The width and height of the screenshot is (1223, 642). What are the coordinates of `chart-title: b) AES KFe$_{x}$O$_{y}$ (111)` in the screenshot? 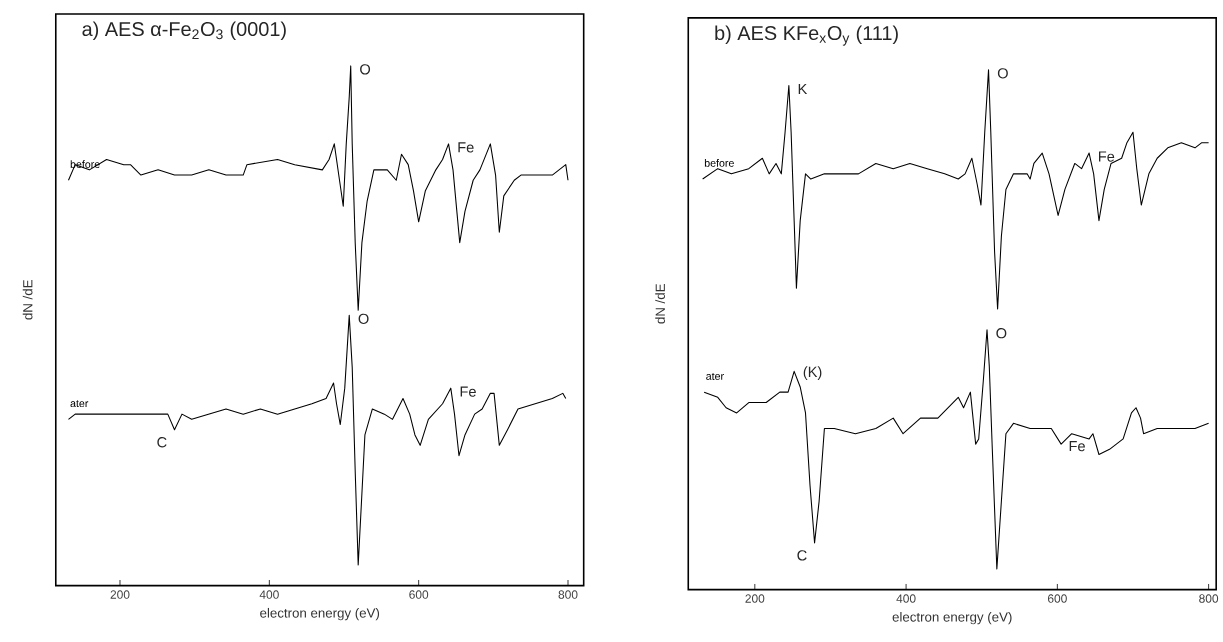 It's located at (806, 35).